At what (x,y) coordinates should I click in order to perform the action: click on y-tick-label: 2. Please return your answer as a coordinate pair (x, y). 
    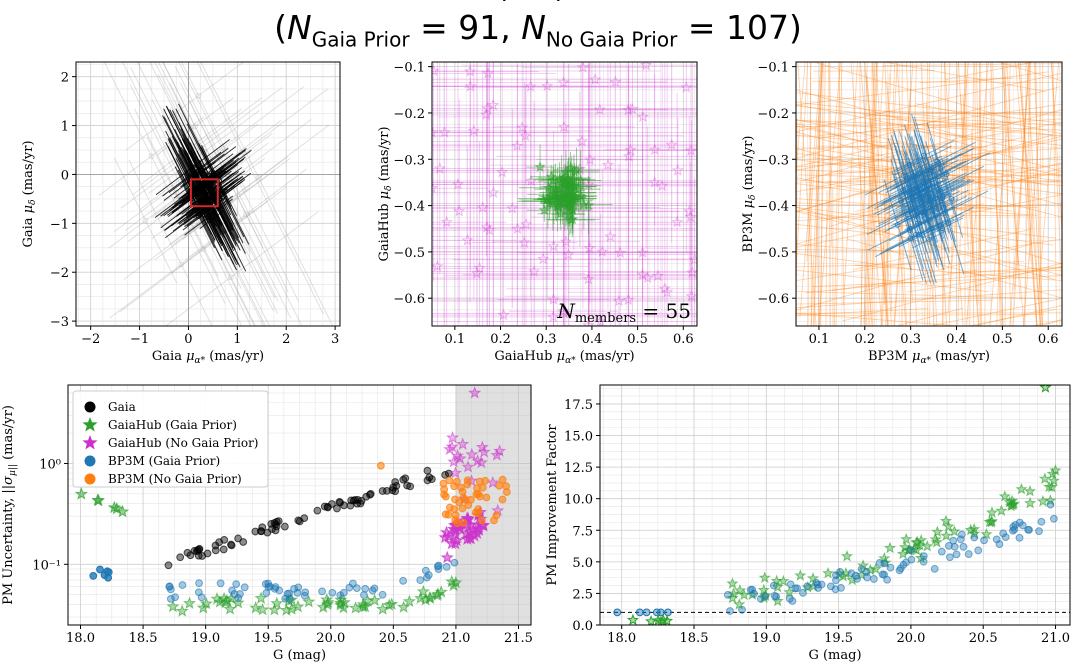
    Looking at the image, I should click on (65, 78).